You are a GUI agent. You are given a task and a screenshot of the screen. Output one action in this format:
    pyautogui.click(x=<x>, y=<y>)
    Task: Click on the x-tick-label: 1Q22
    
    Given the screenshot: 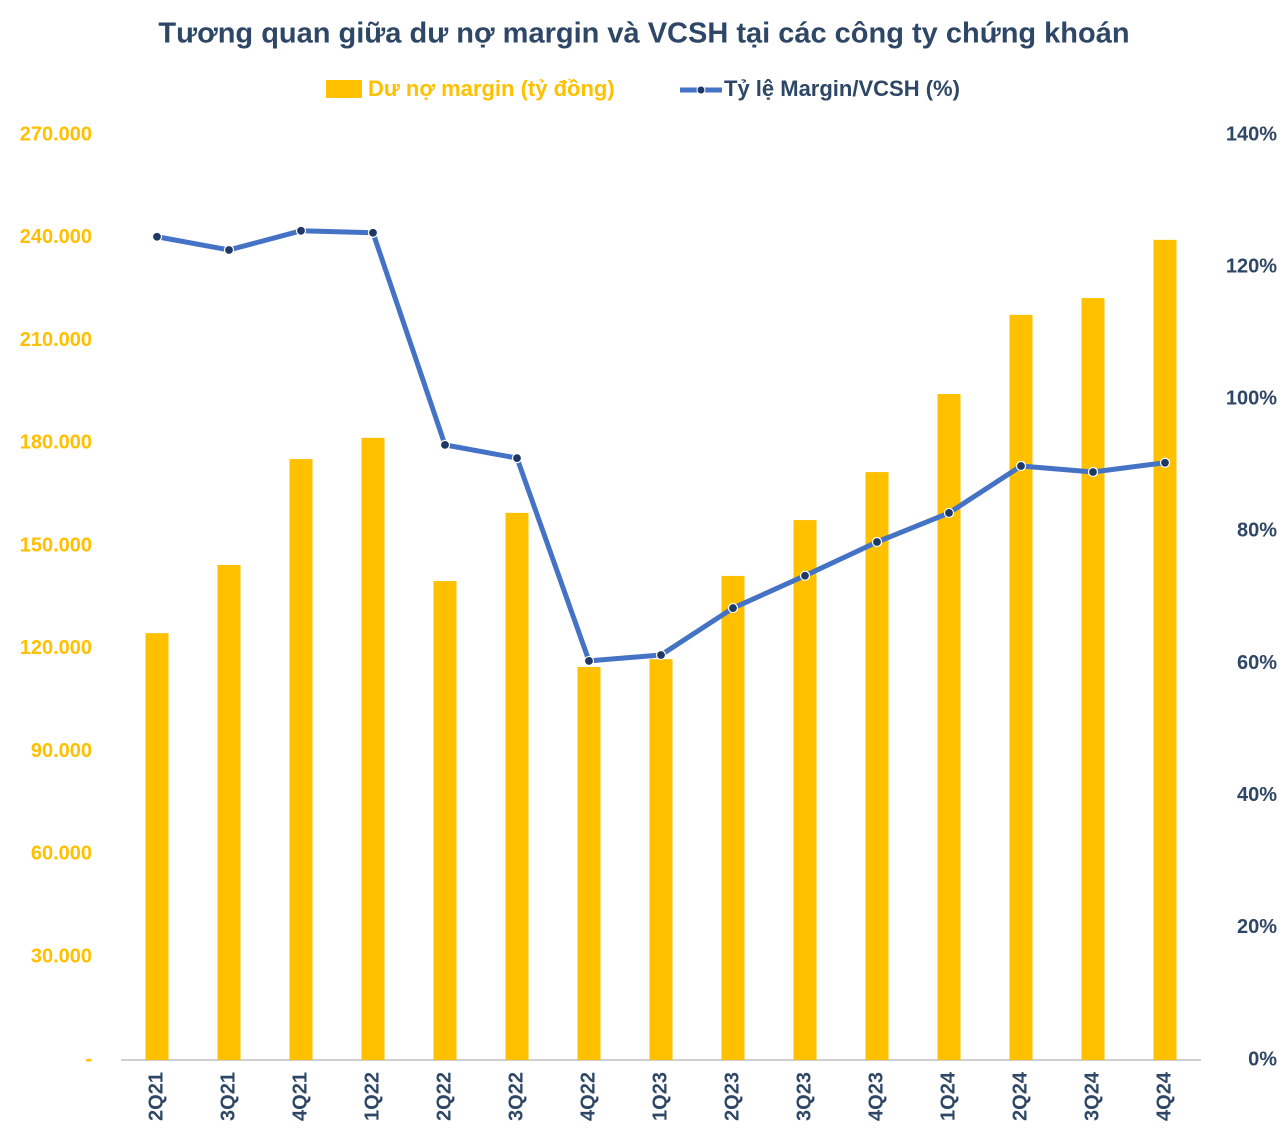 What is the action you would take?
    pyautogui.click(x=372, y=1096)
    